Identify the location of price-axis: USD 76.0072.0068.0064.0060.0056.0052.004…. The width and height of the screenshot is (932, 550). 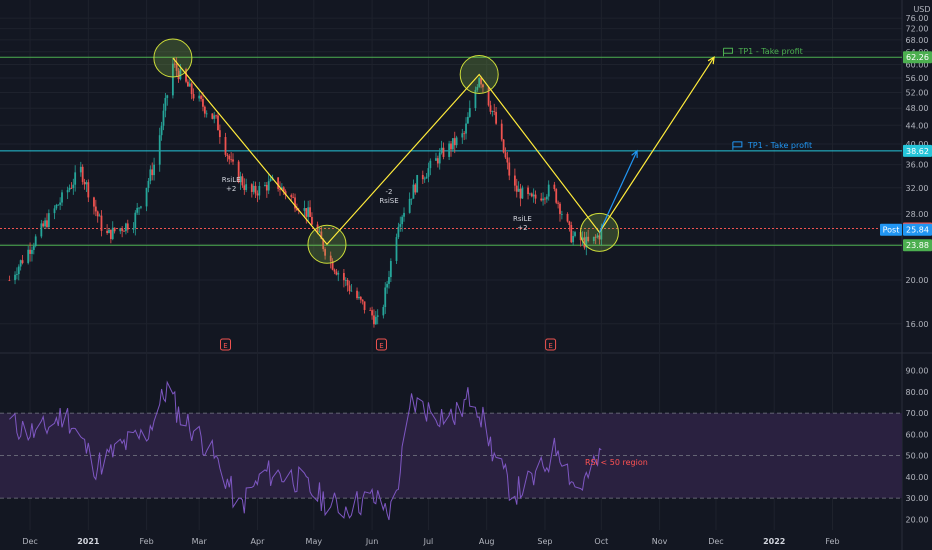
(906, 167).